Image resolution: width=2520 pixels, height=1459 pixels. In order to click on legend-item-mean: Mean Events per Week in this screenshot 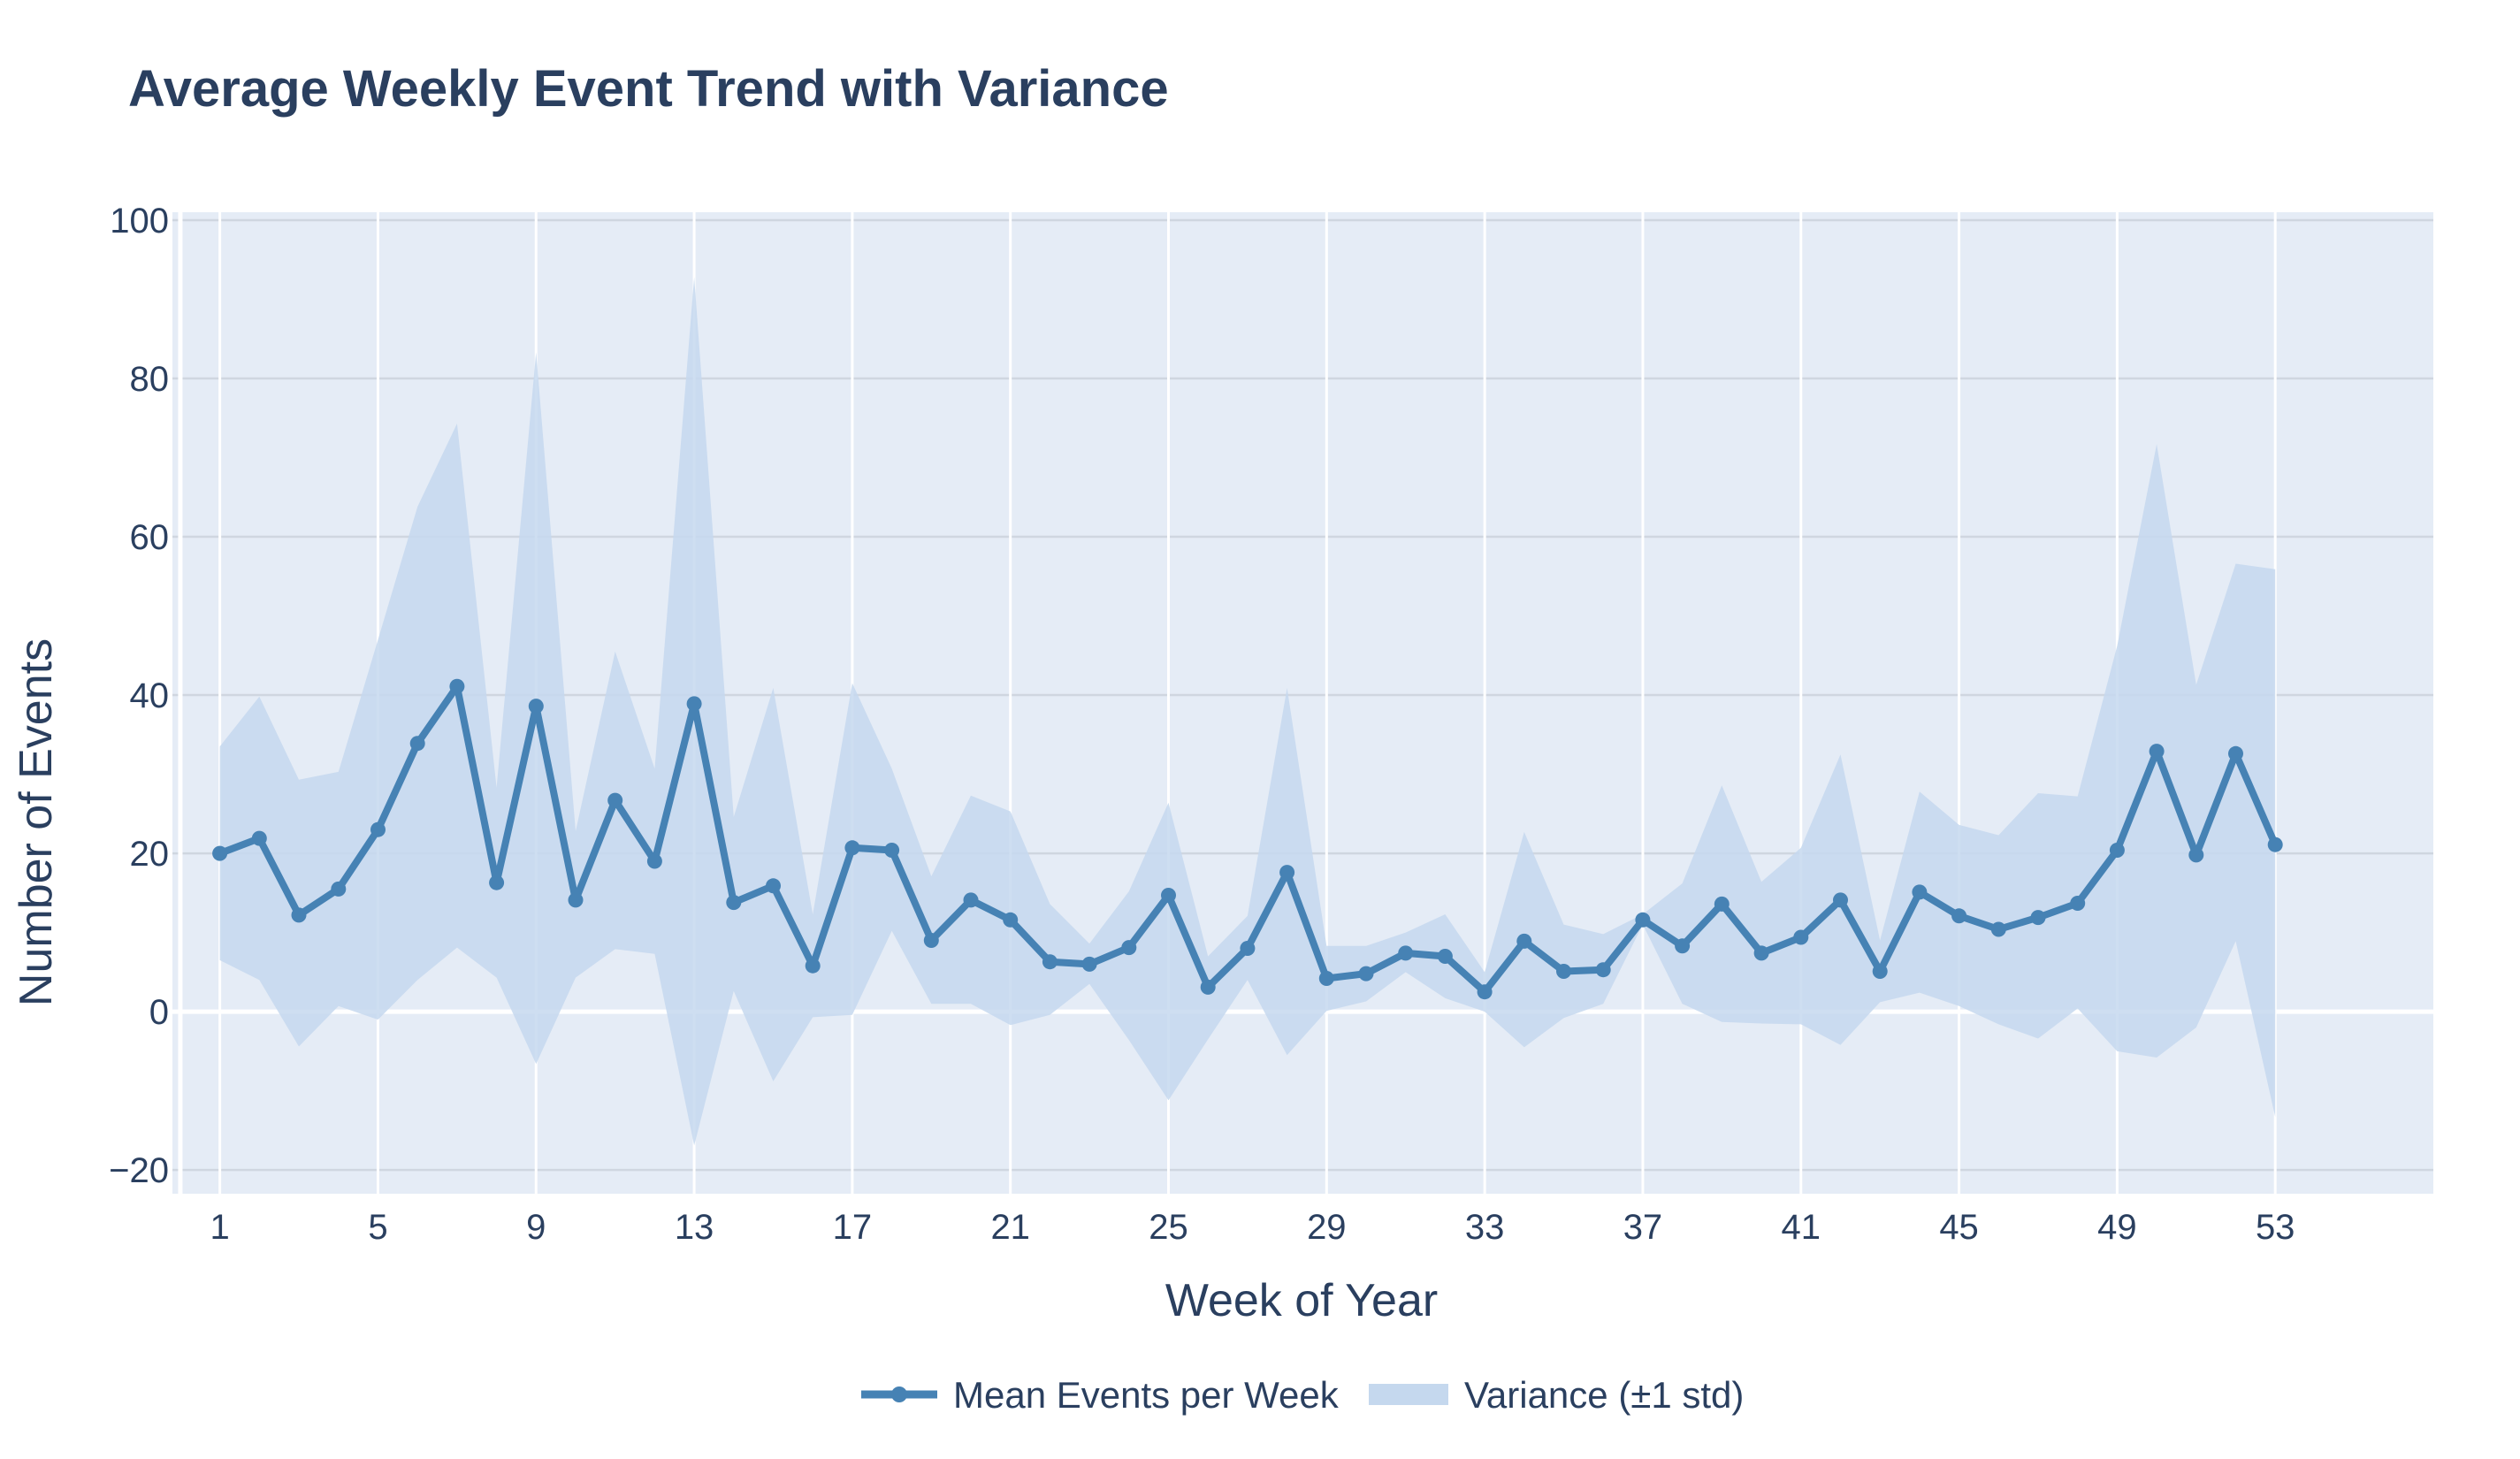, I will do `click(1100, 1395)`.